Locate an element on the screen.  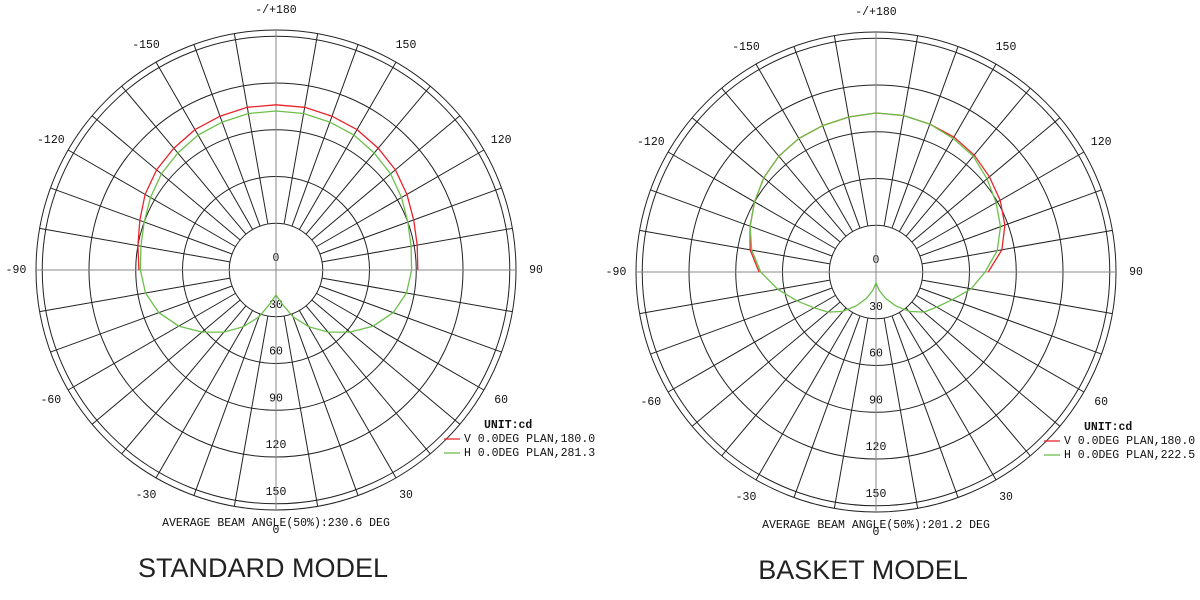
annotation: AVERAGE BEAM ANGLE(50%):230.6 DEG is located at coordinates (276, 523).